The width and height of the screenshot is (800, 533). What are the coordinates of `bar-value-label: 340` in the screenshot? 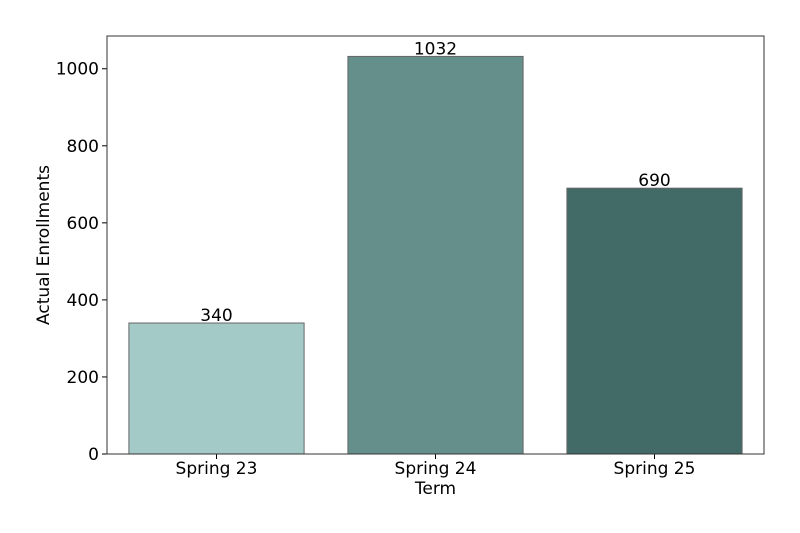 It's located at (216, 316).